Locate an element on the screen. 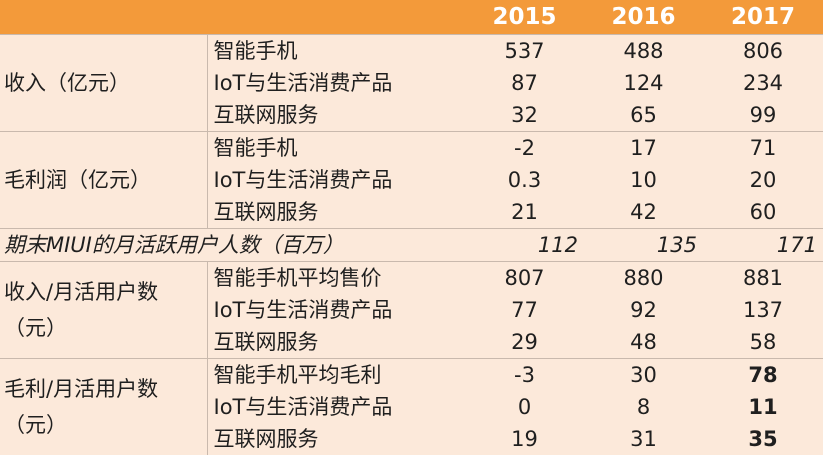 The height and width of the screenshot is (469, 823). cell-value: 87 is located at coordinates (524, 83).